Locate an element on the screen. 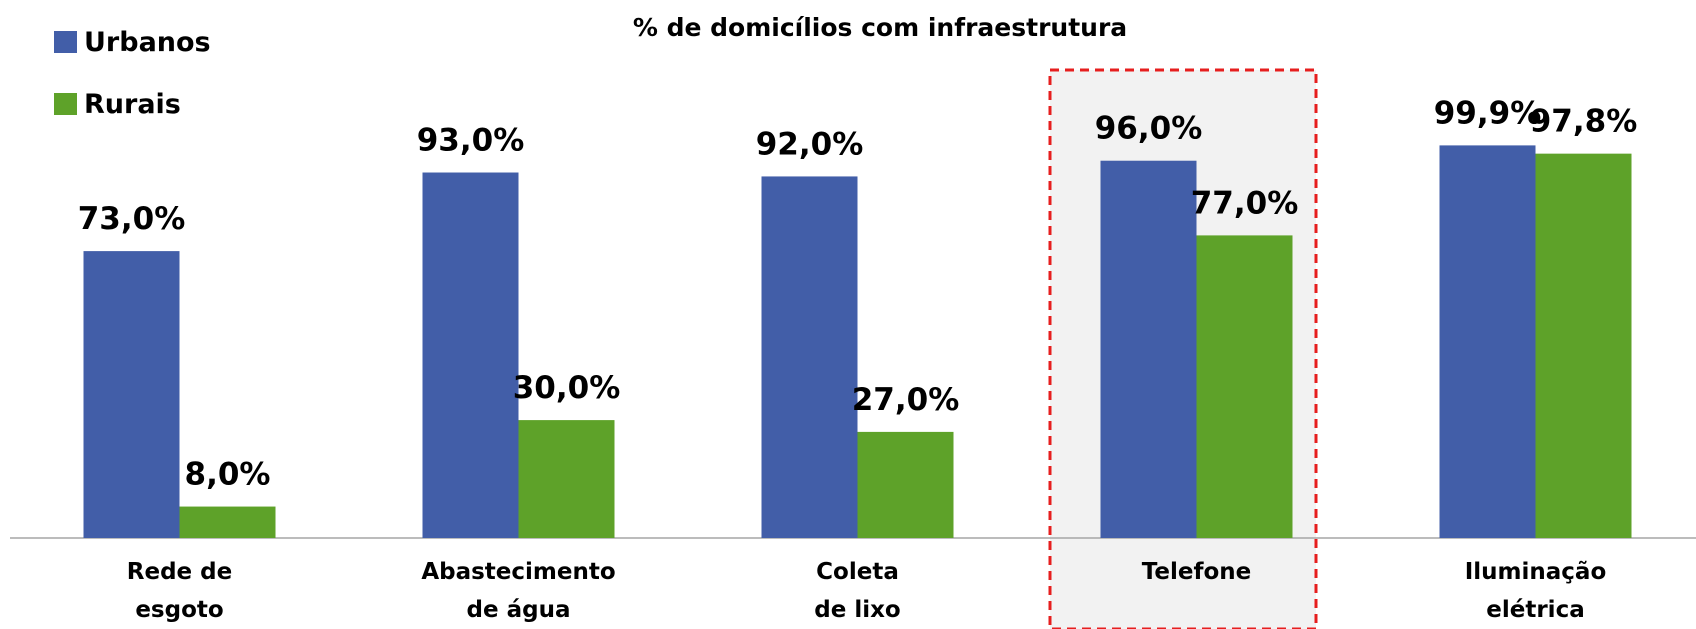 Image resolution: width=1696 pixels, height=629 pixels. x-tick-label: Coleta de lixo is located at coordinates (857, 591).